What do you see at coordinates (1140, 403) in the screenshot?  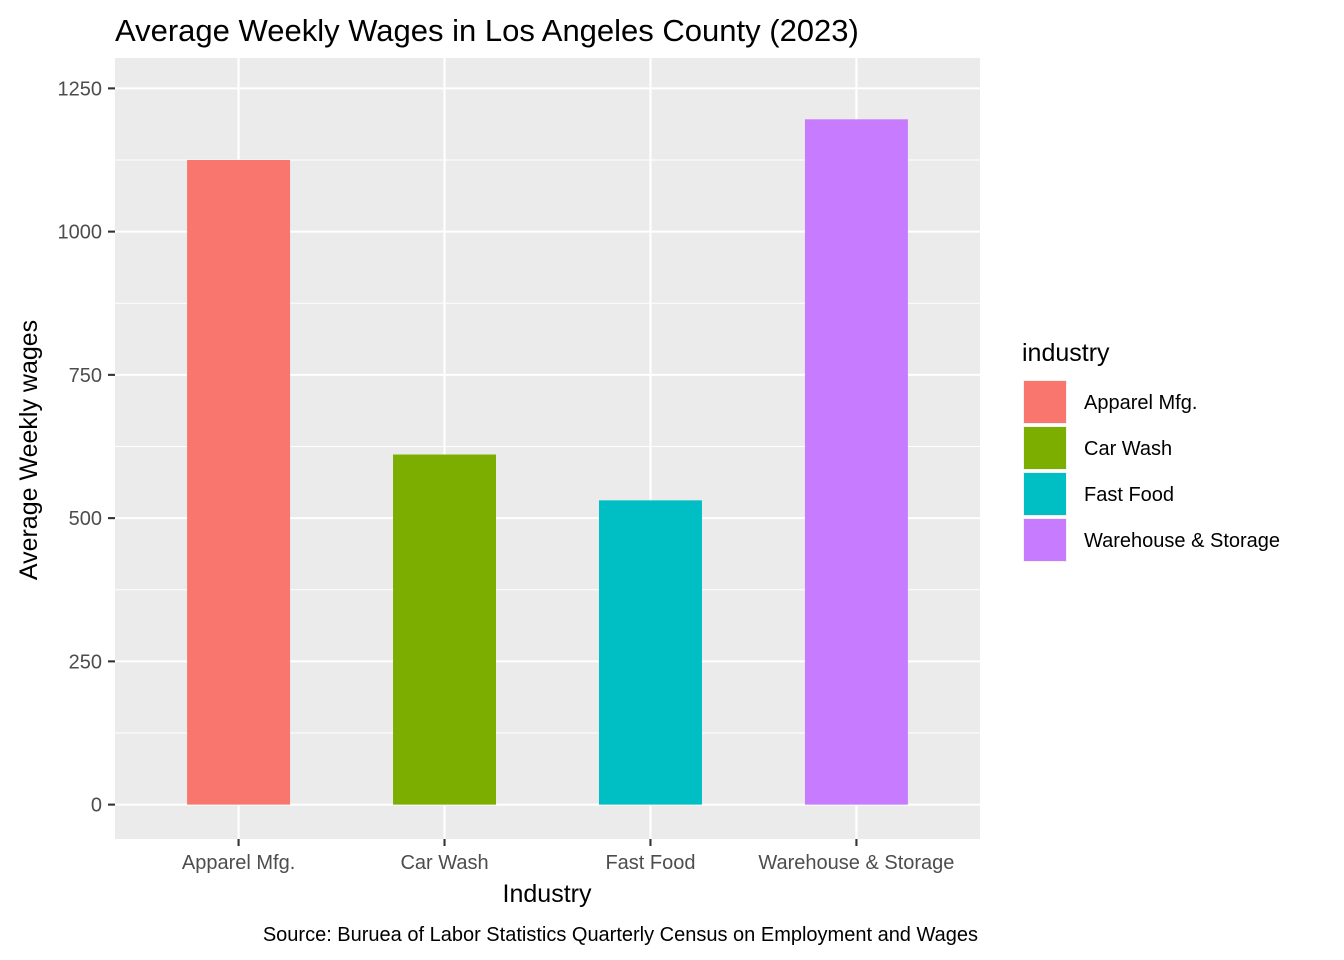 I see `legend-label: Apparel Mfg.` at bounding box center [1140, 403].